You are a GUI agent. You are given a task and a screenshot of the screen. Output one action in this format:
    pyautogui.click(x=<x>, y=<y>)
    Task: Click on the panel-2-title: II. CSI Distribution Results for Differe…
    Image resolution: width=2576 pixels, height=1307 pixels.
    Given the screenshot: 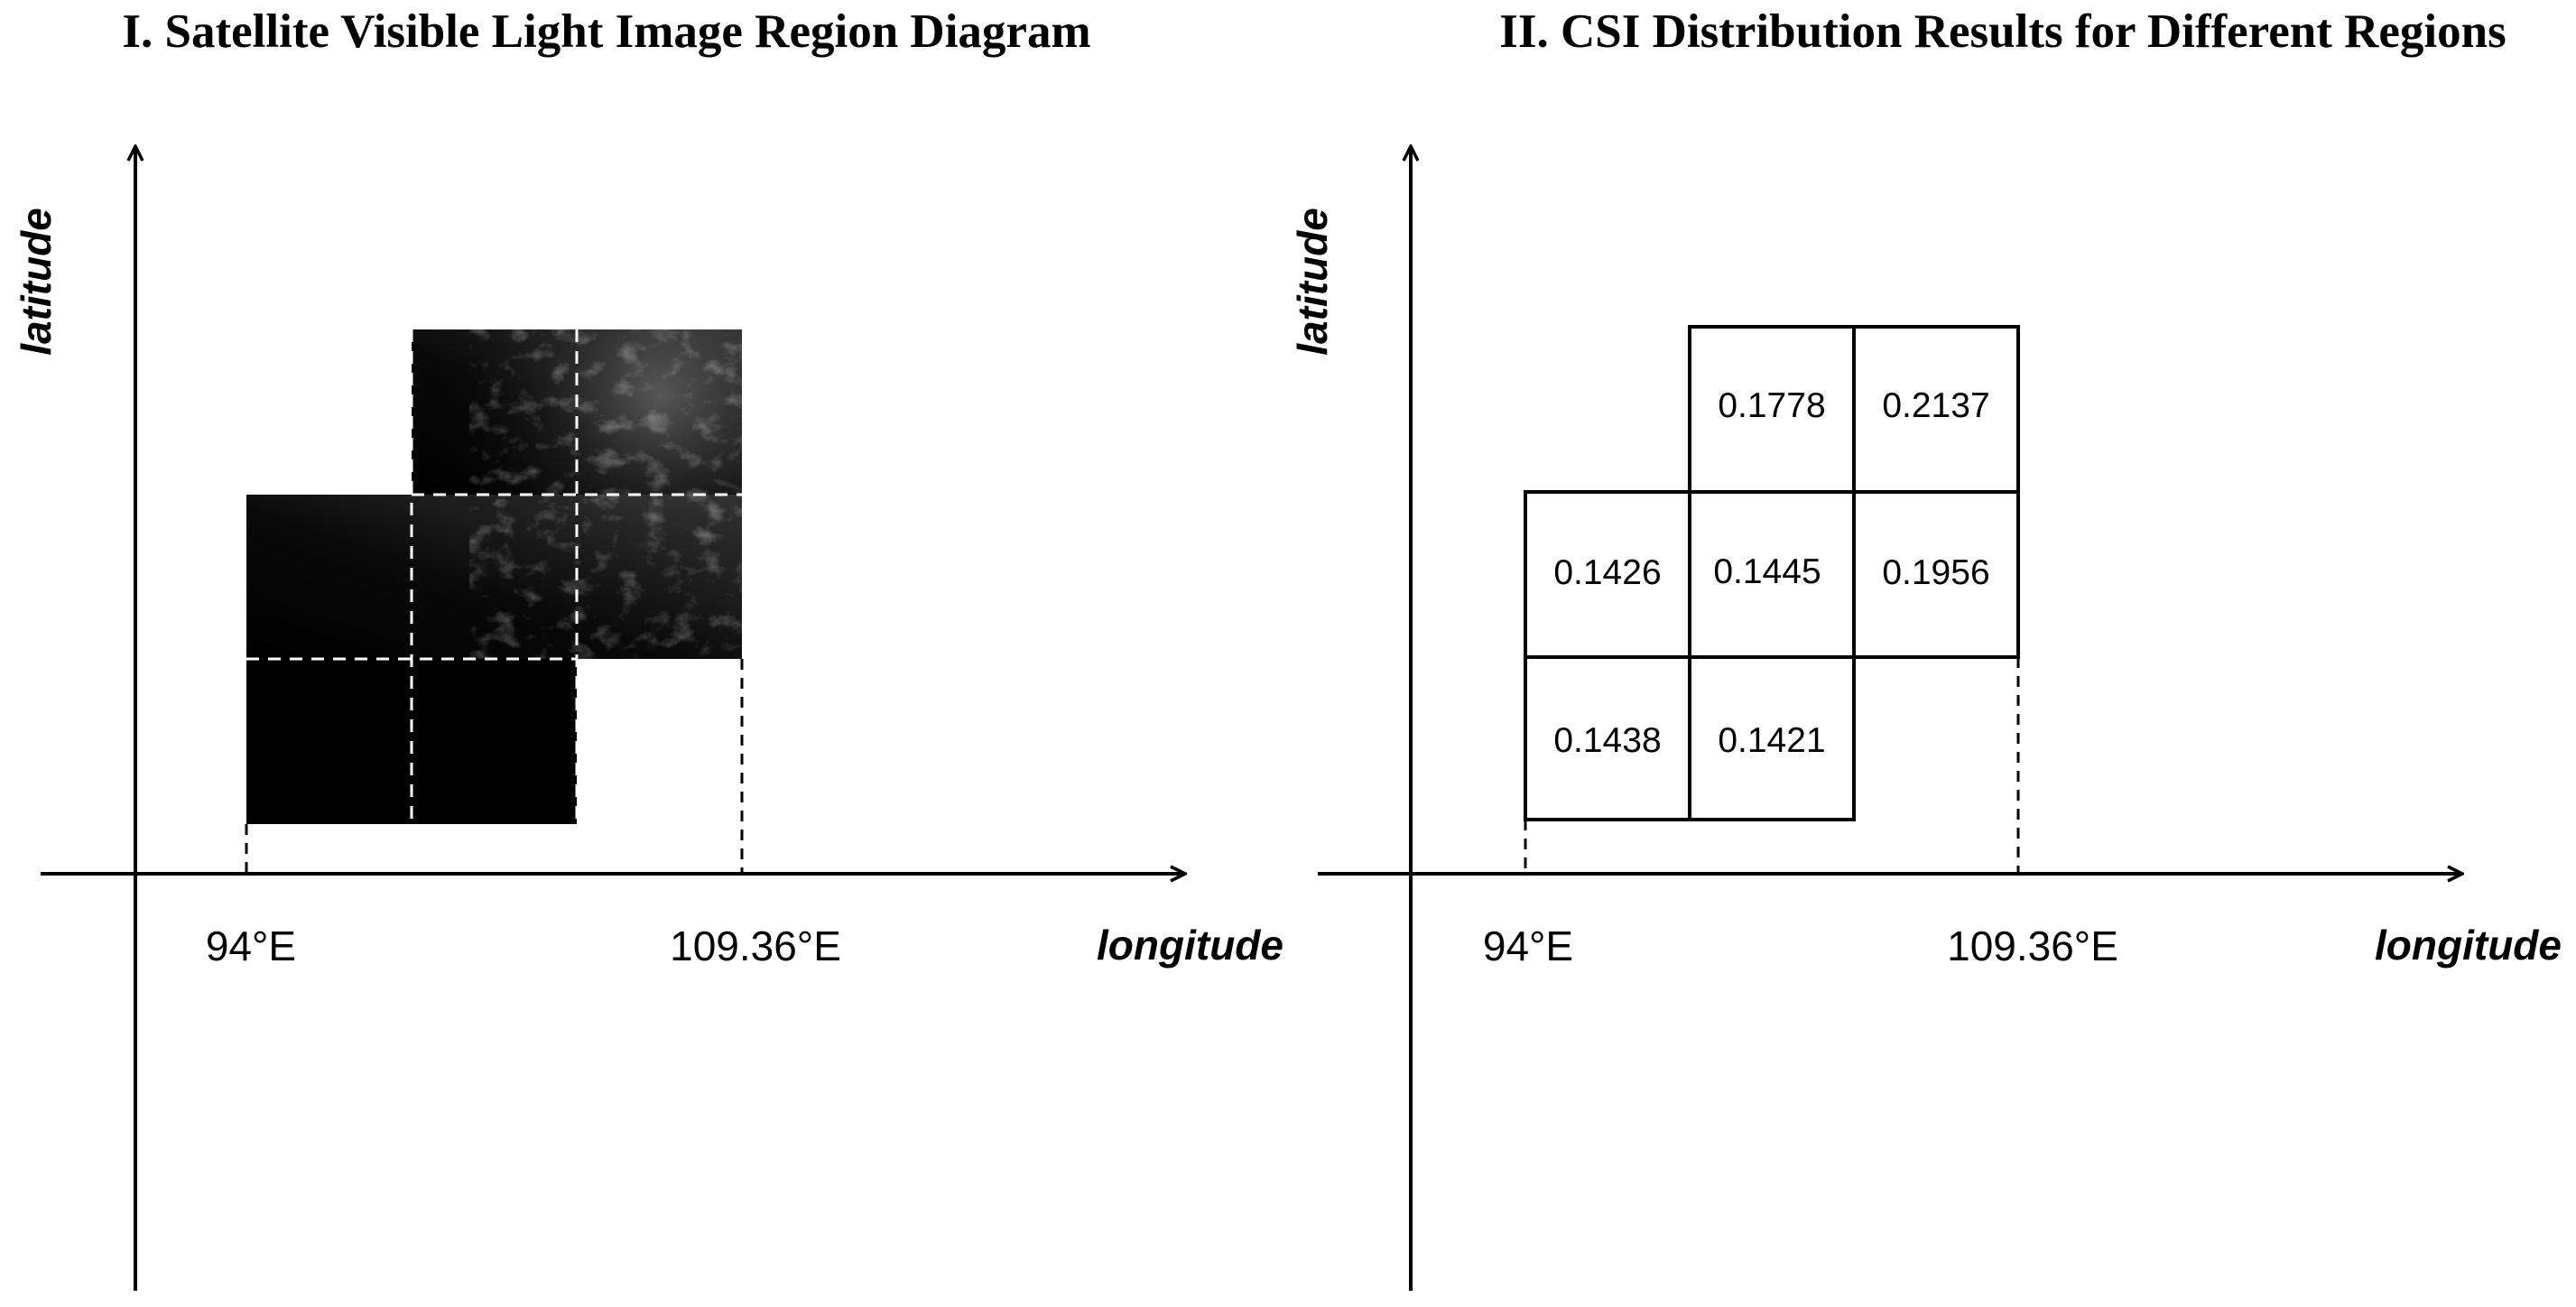 What is the action you would take?
    pyautogui.click(x=2002, y=31)
    